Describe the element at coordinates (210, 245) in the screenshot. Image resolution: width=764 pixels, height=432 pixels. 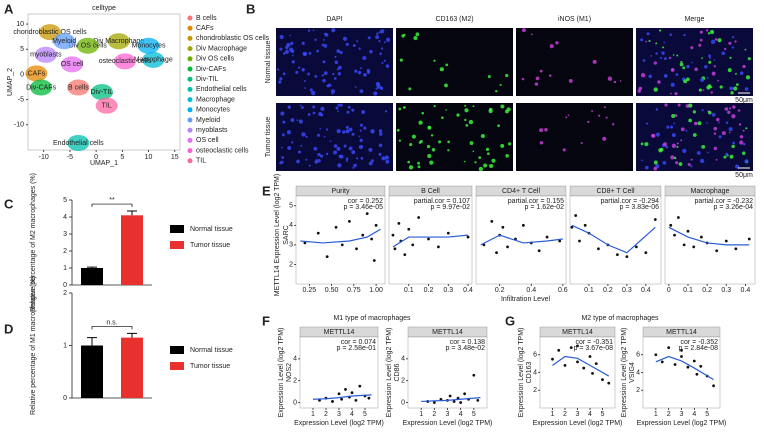
I see `legend-label: Tumor tissue` at that location.